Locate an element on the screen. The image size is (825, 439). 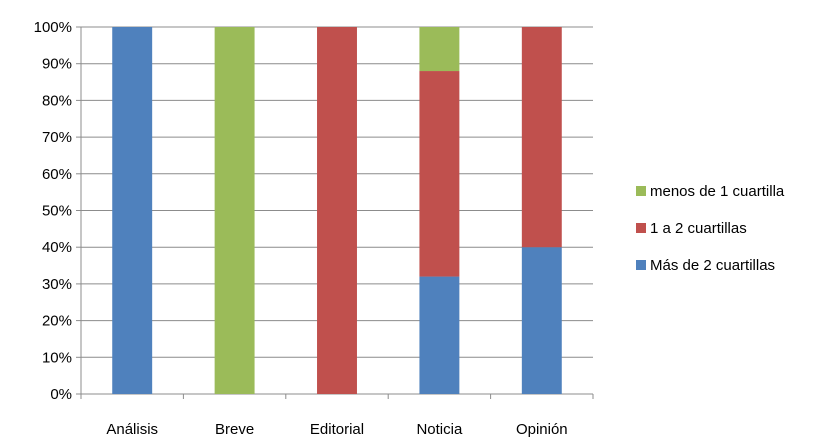
y-tick-label: 20% is located at coordinates (57, 321).